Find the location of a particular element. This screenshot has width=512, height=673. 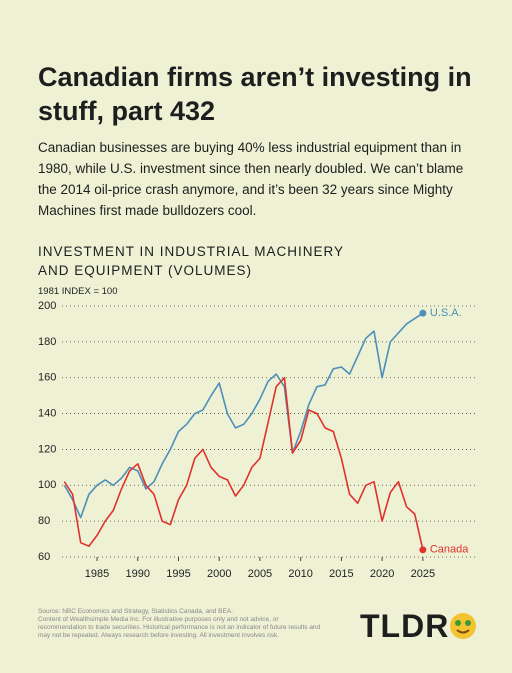

x-tick-label: 1985 is located at coordinates (97, 574).